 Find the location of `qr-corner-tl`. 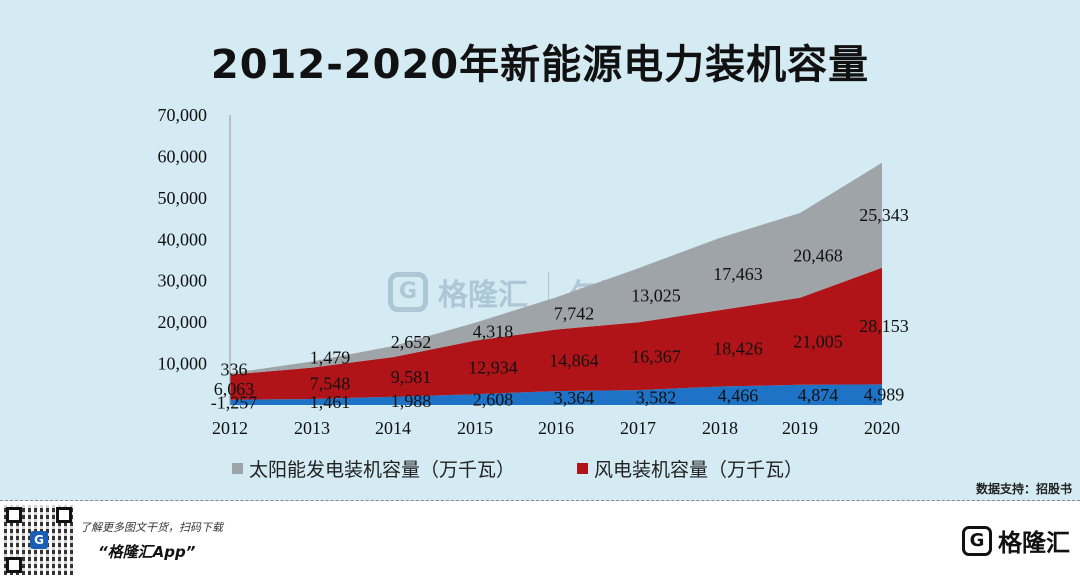

qr-corner-tl is located at coordinates (14, 515).